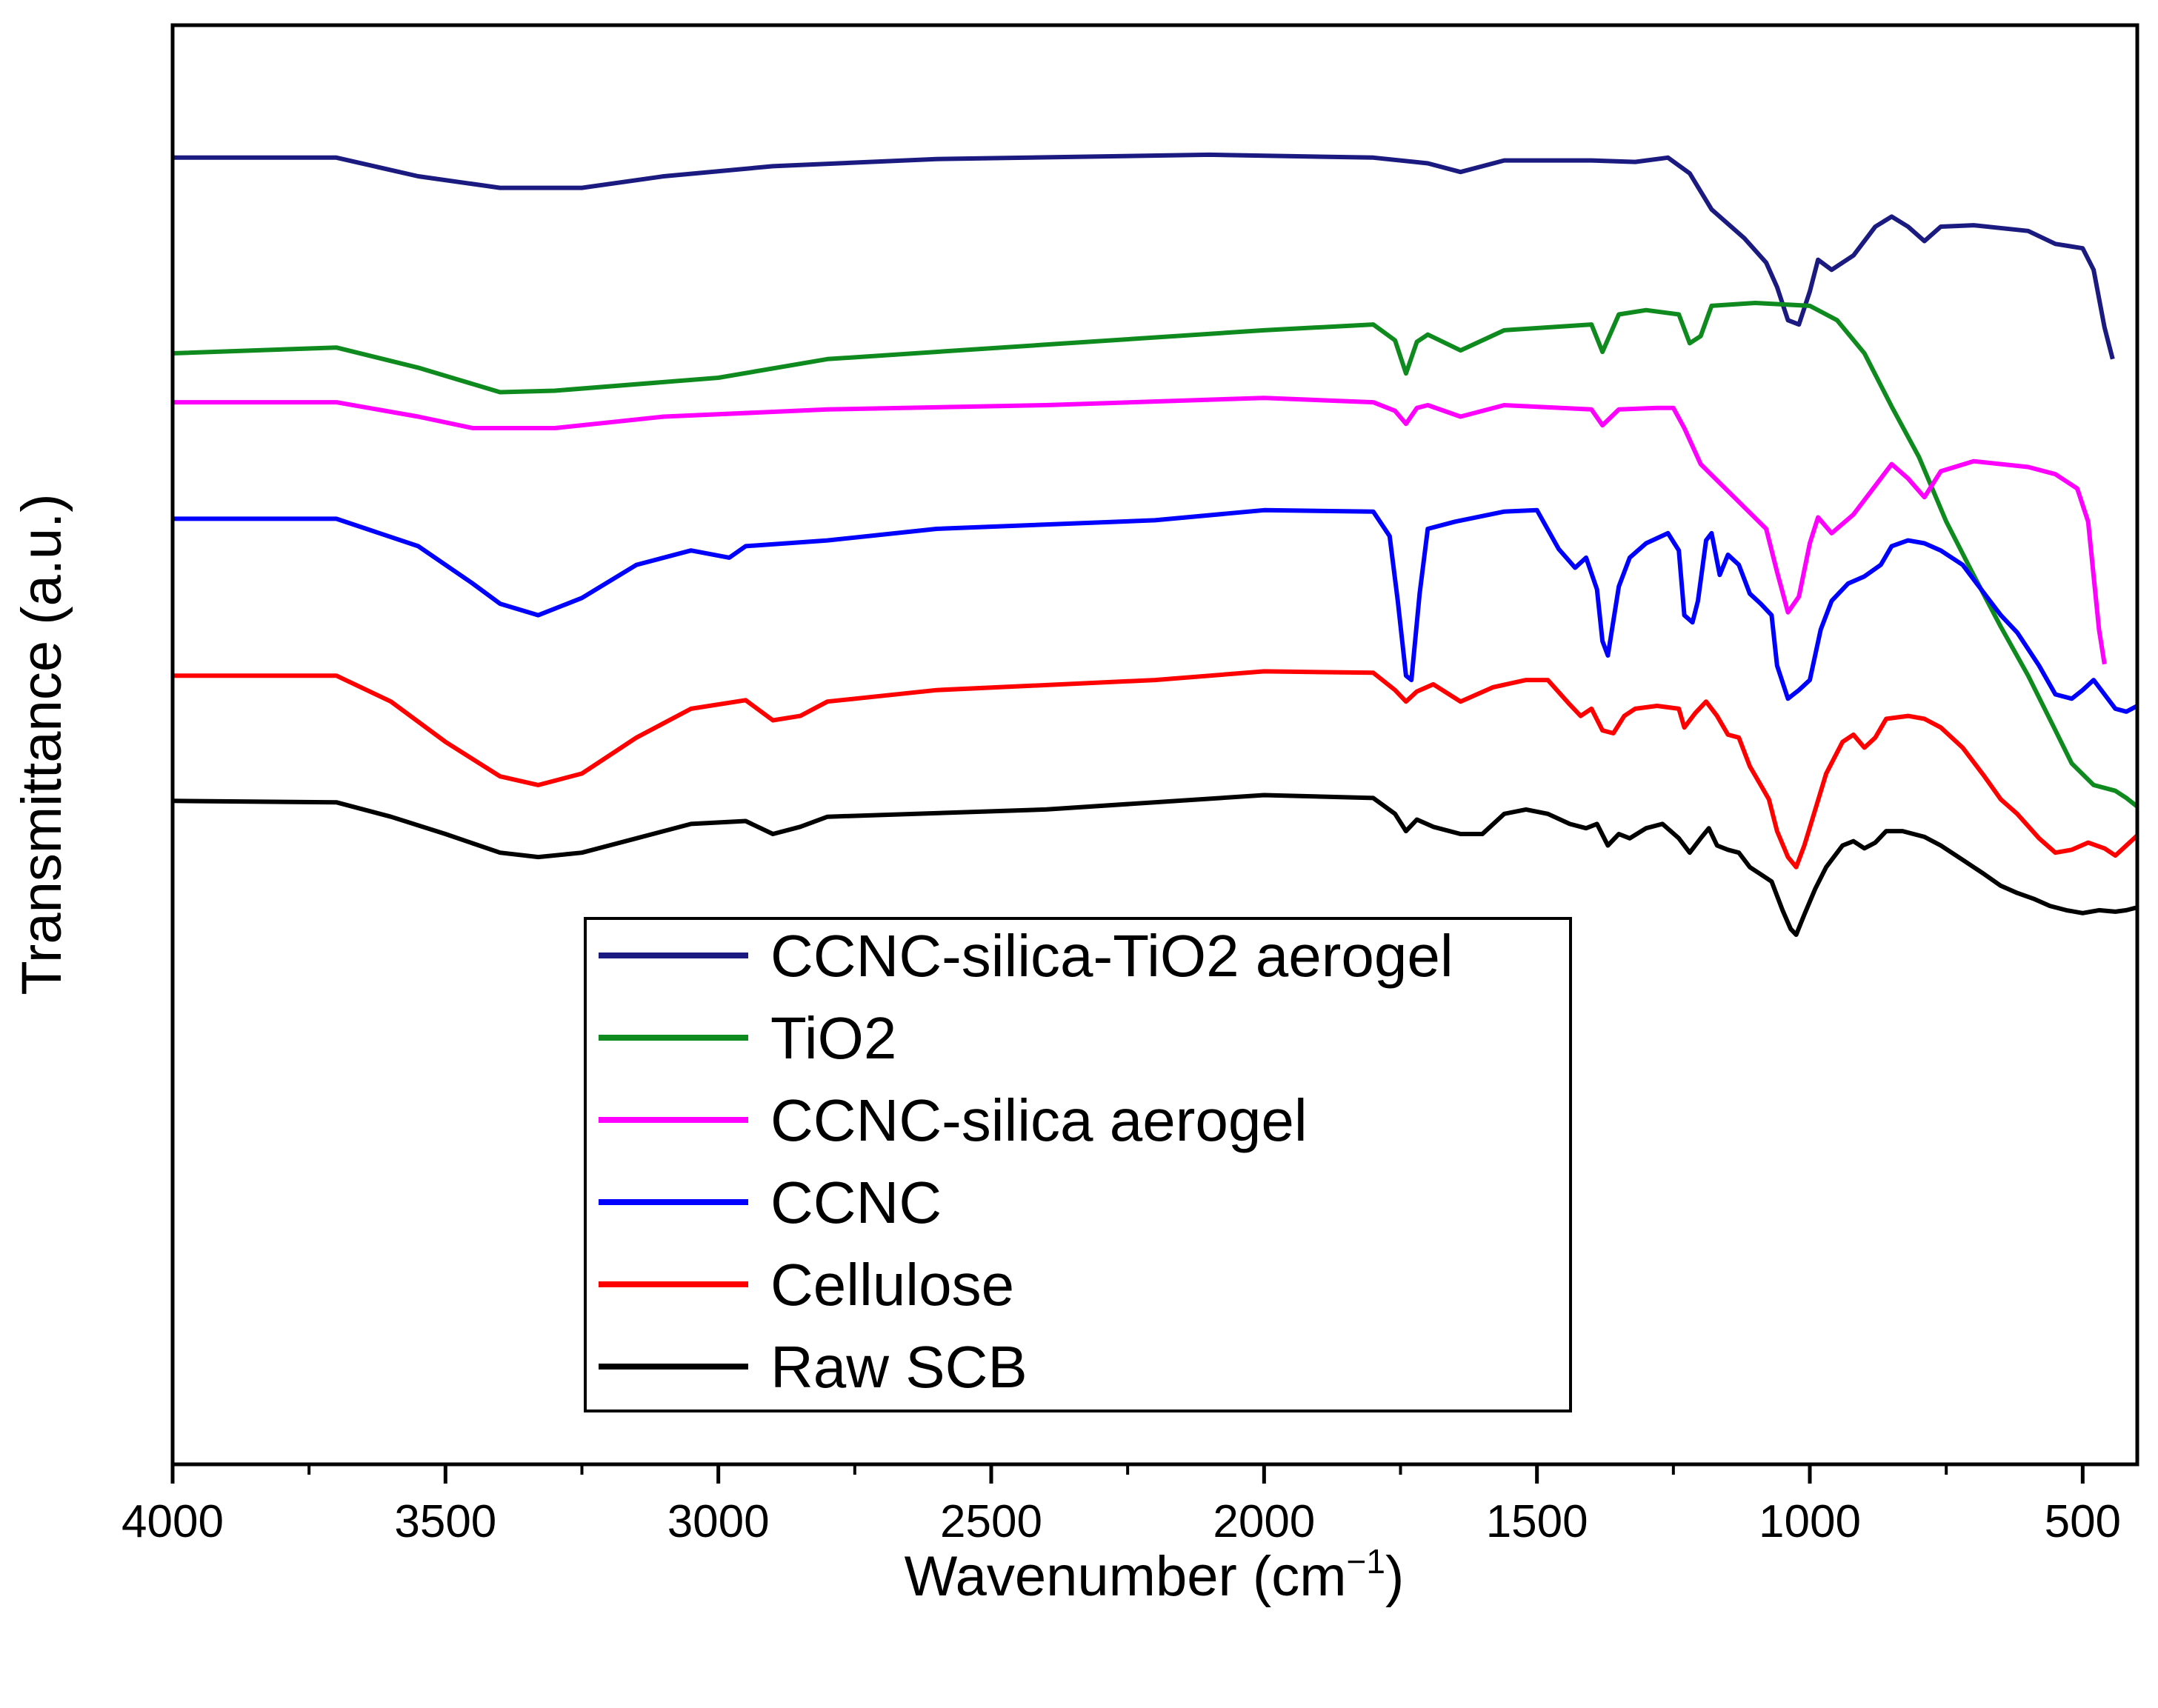 The height and width of the screenshot is (1708, 2158). I want to click on x-axis-title-main: Wavenumber (cm, so click(1126, 1577).